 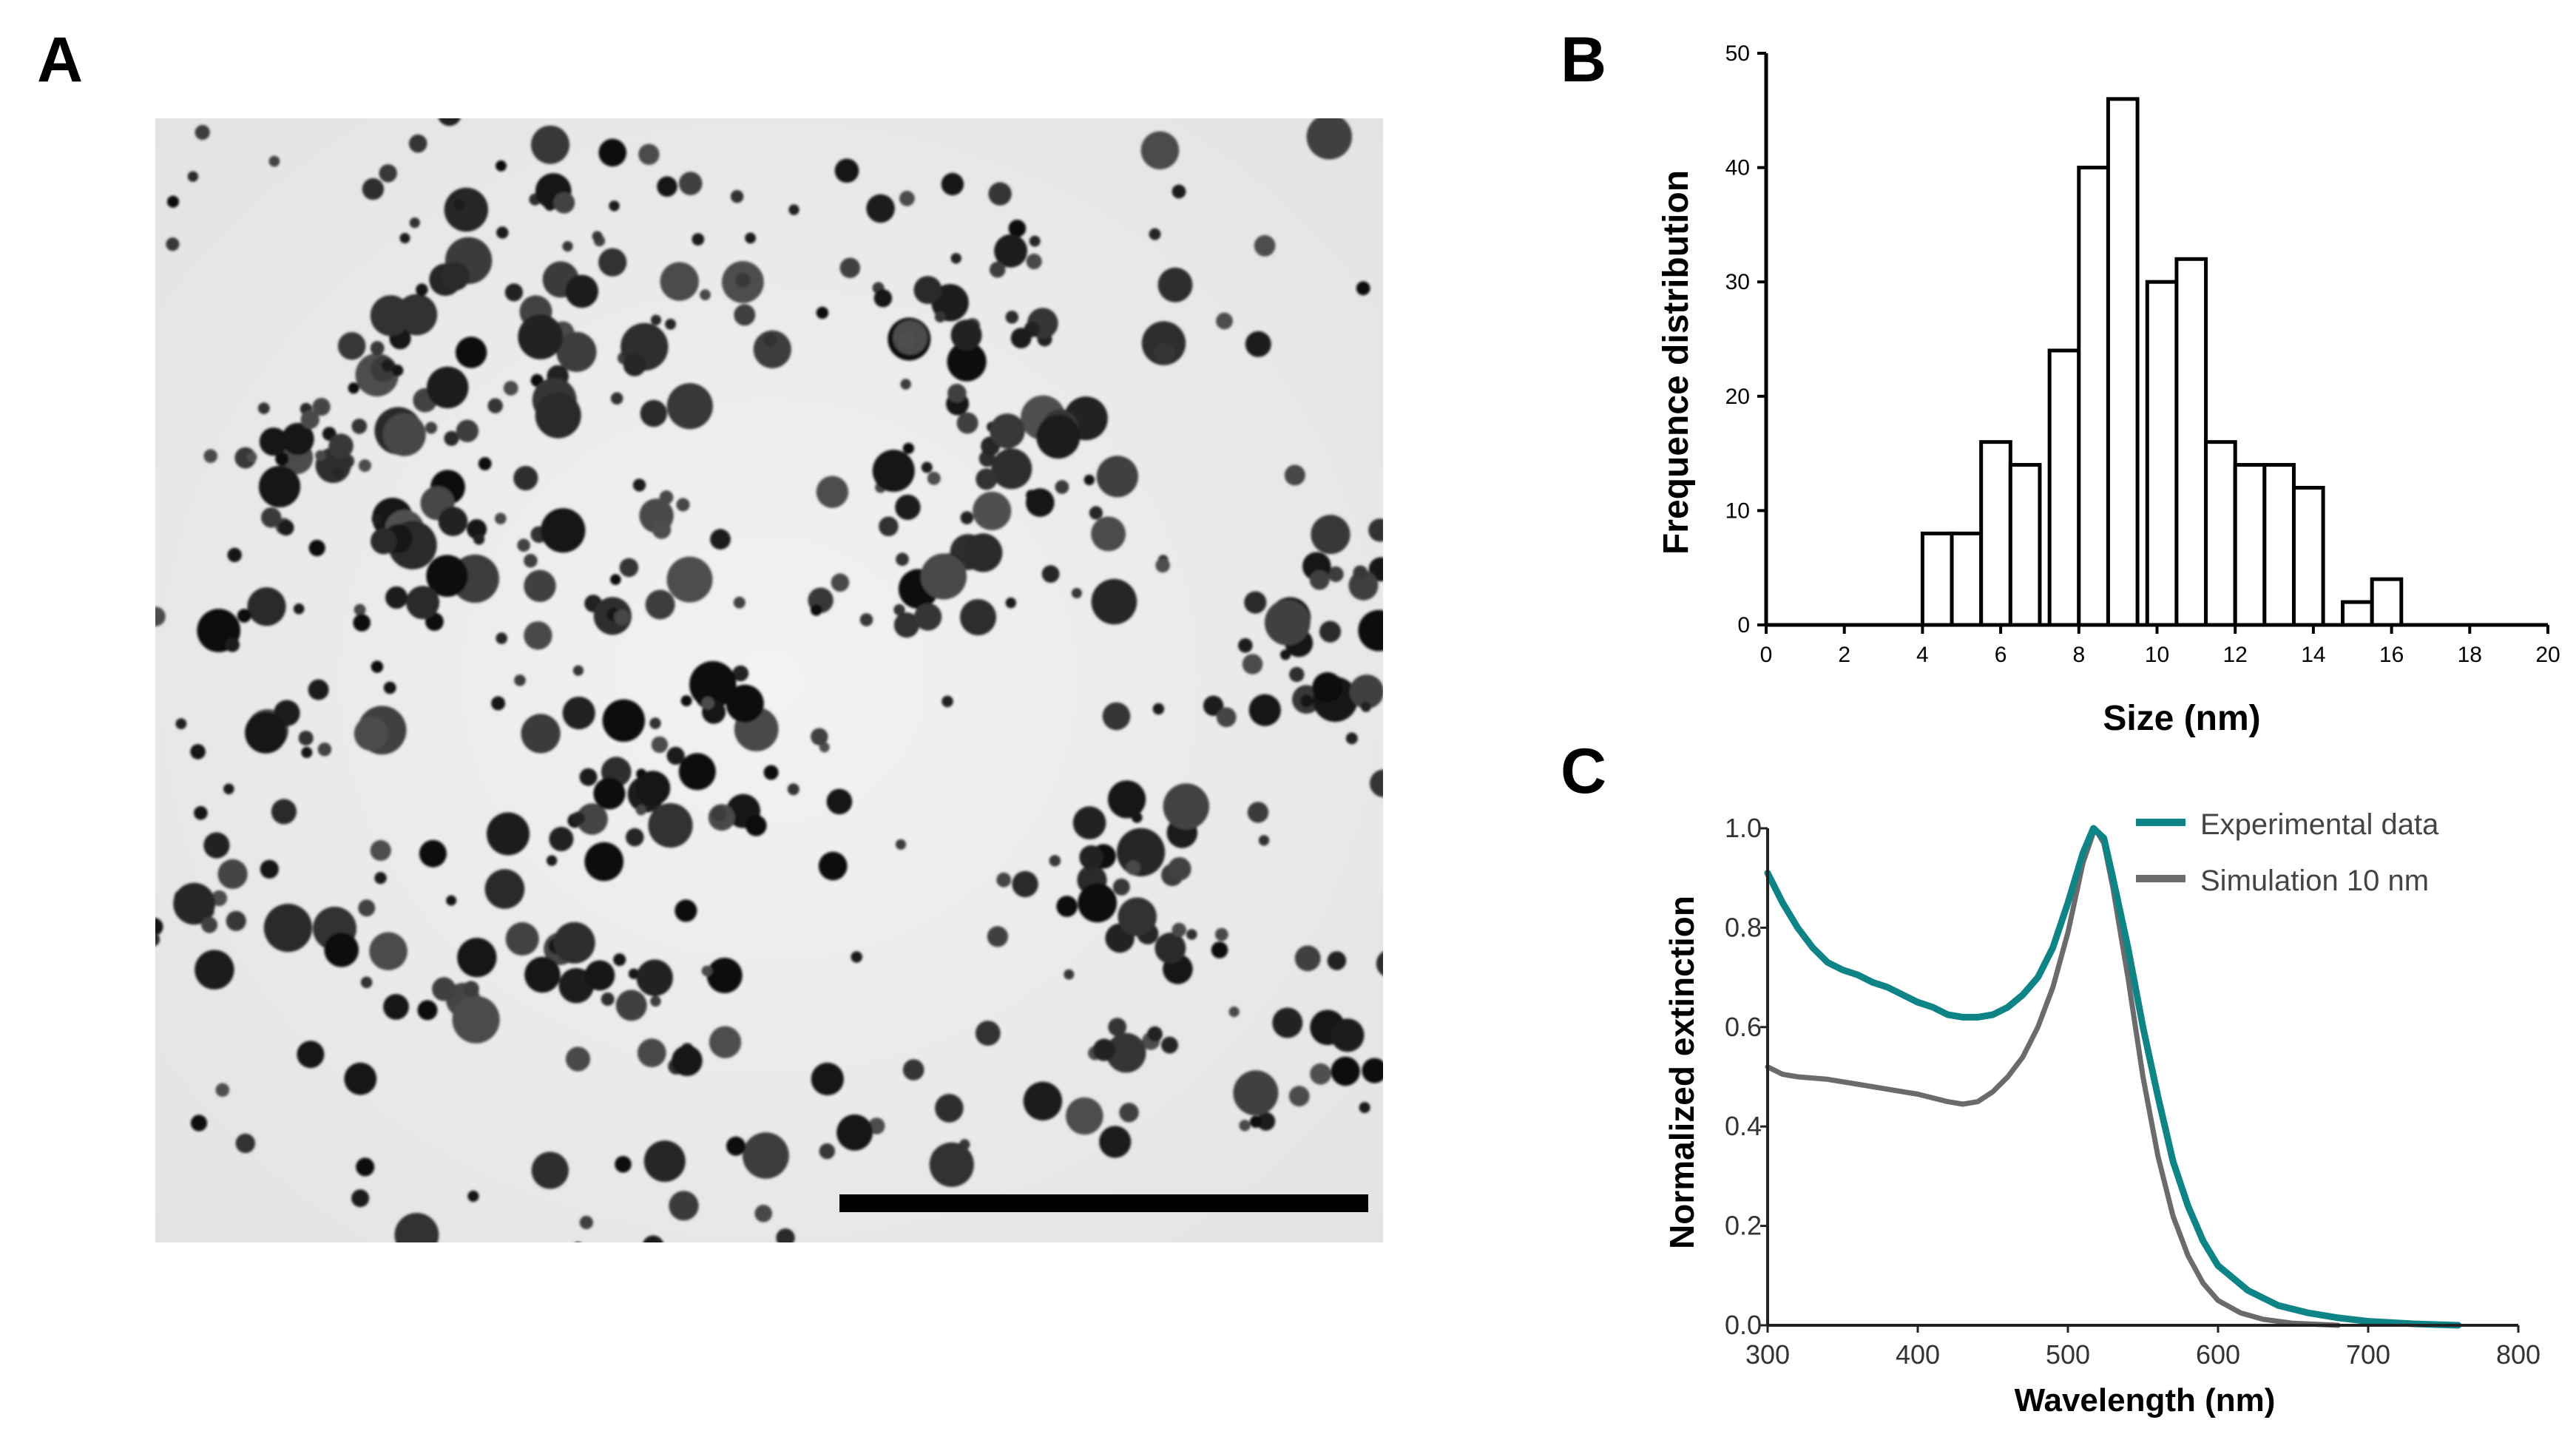 I want to click on histogram-x-tick-label: 8, so click(x=2078, y=655).